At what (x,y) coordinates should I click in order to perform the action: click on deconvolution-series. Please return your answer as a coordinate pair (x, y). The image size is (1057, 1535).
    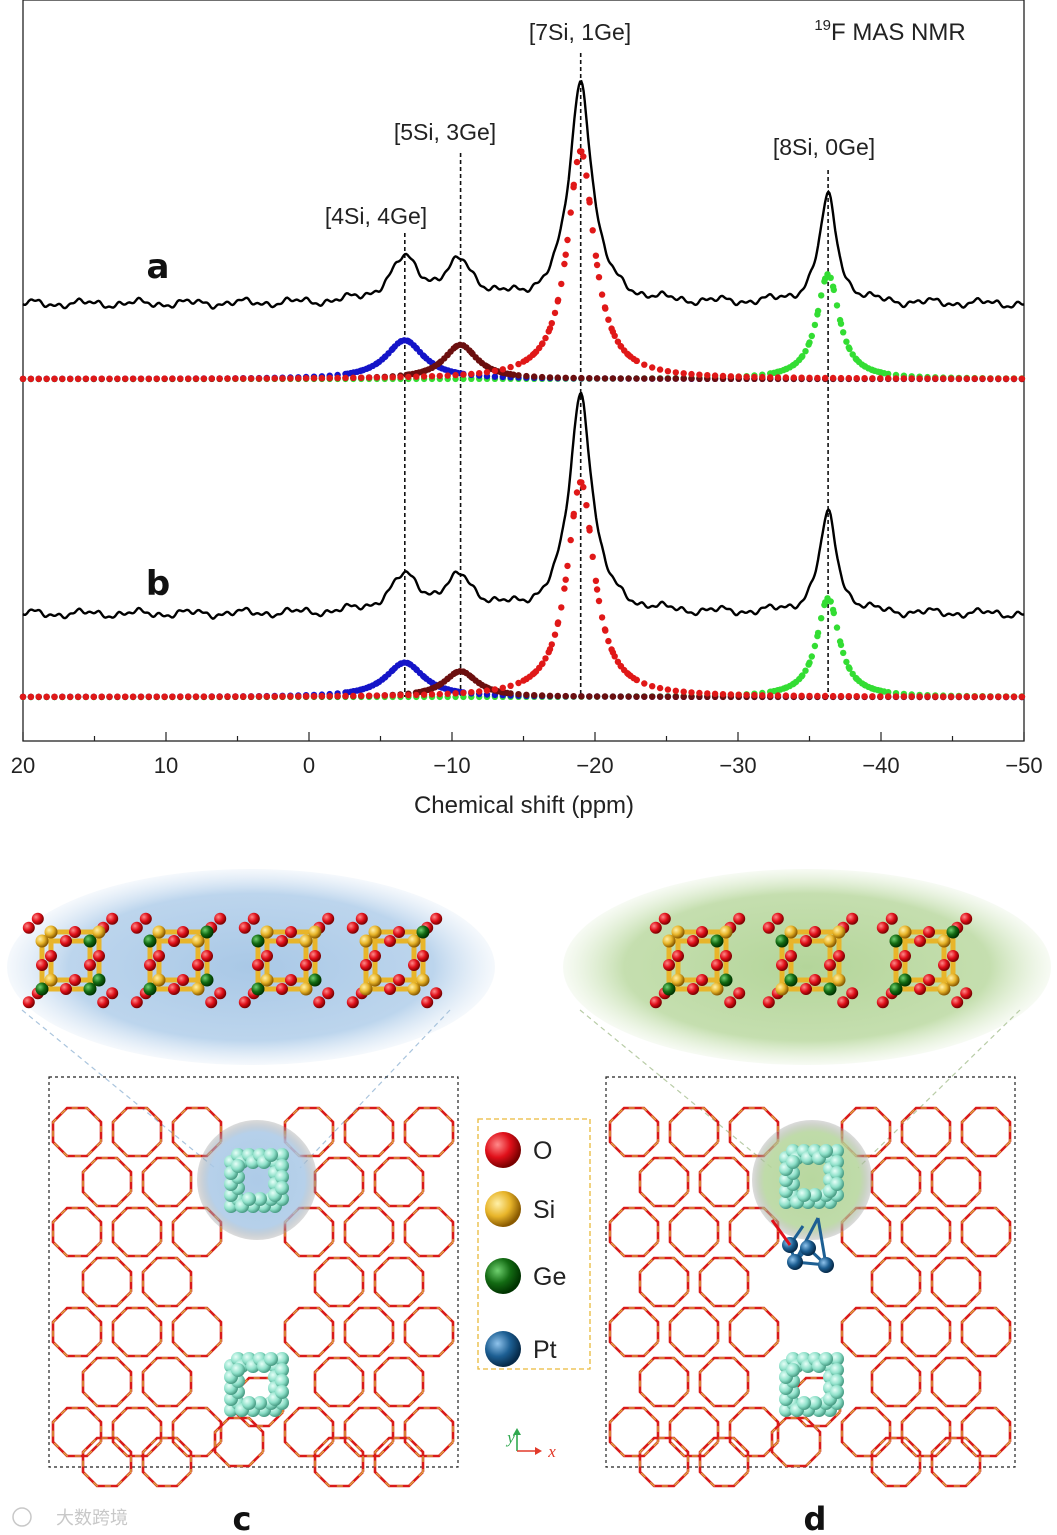
    Looking at the image, I should click on (522, 648).